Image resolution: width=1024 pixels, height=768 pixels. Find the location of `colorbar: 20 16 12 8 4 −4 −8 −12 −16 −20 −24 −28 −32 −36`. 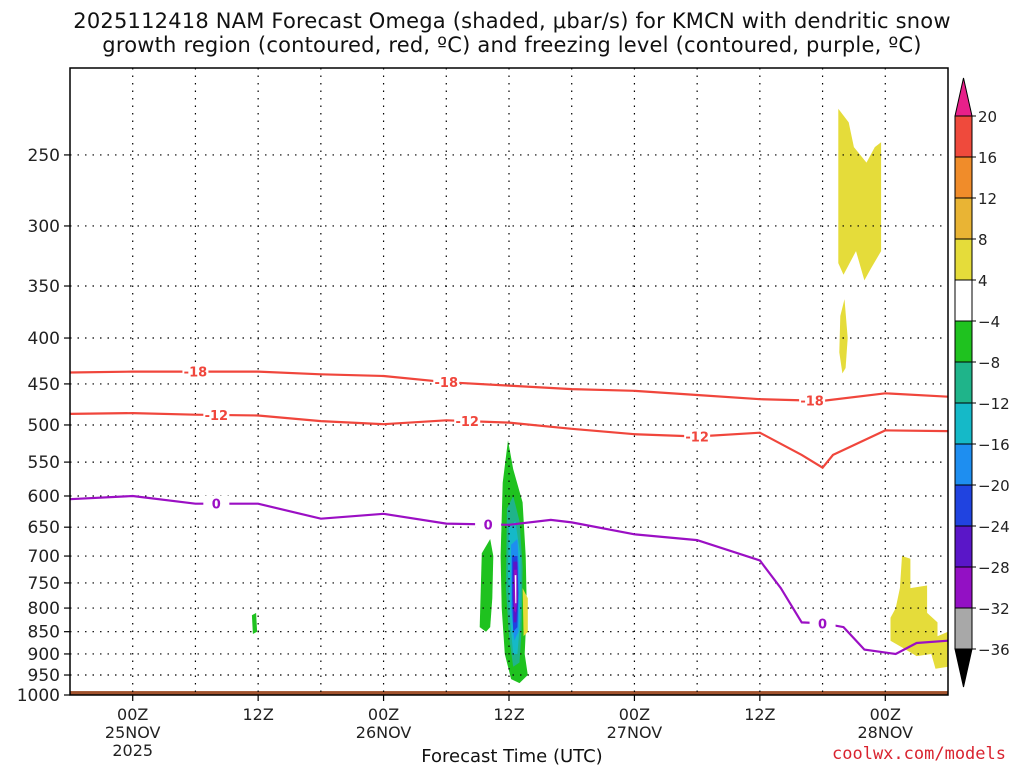

colorbar: 20 16 12 8 4 −4 −8 −12 −16 −20 −24 −28 −32 −36 is located at coordinates (982, 382).